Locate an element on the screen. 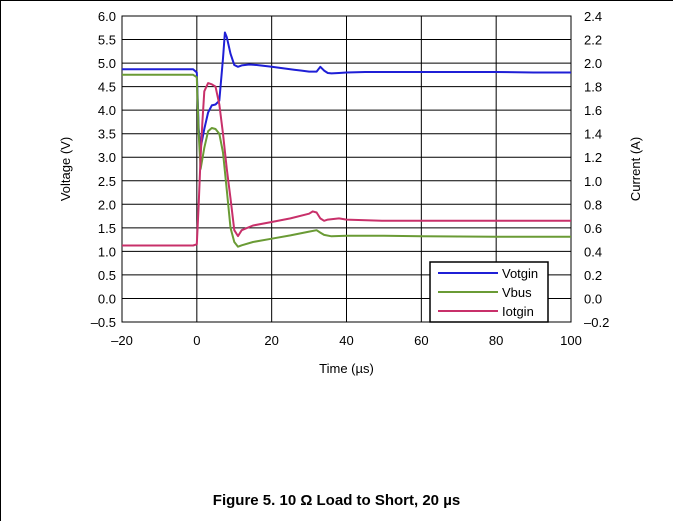 This screenshot has height=521, width=673. y2-tick-label: 1.4 is located at coordinates (593, 134).